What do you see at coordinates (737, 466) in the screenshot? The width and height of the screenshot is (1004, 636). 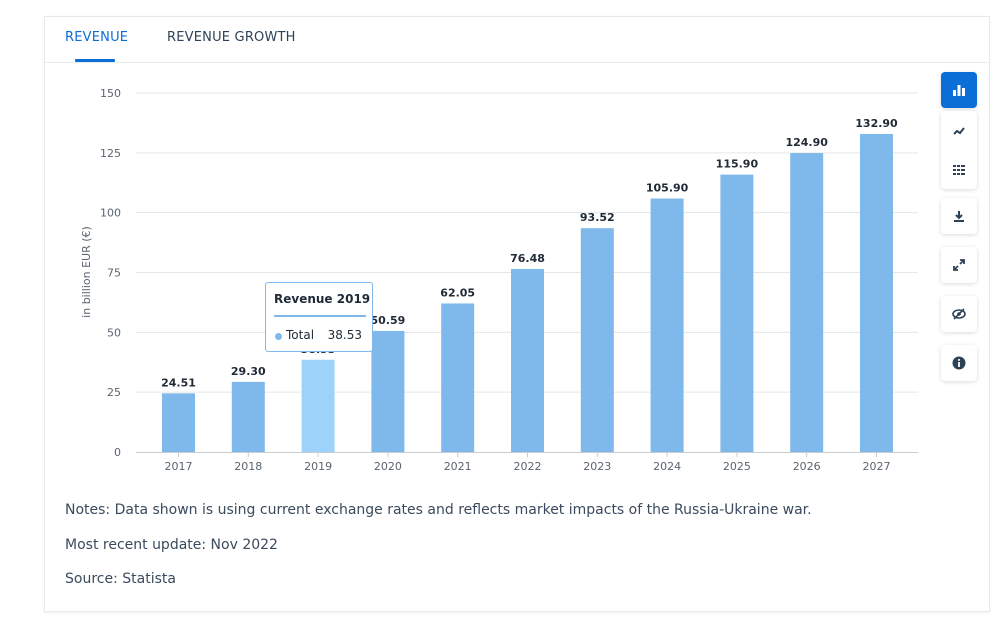 I see `x-tick-label: 2025` at bounding box center [737, 466].